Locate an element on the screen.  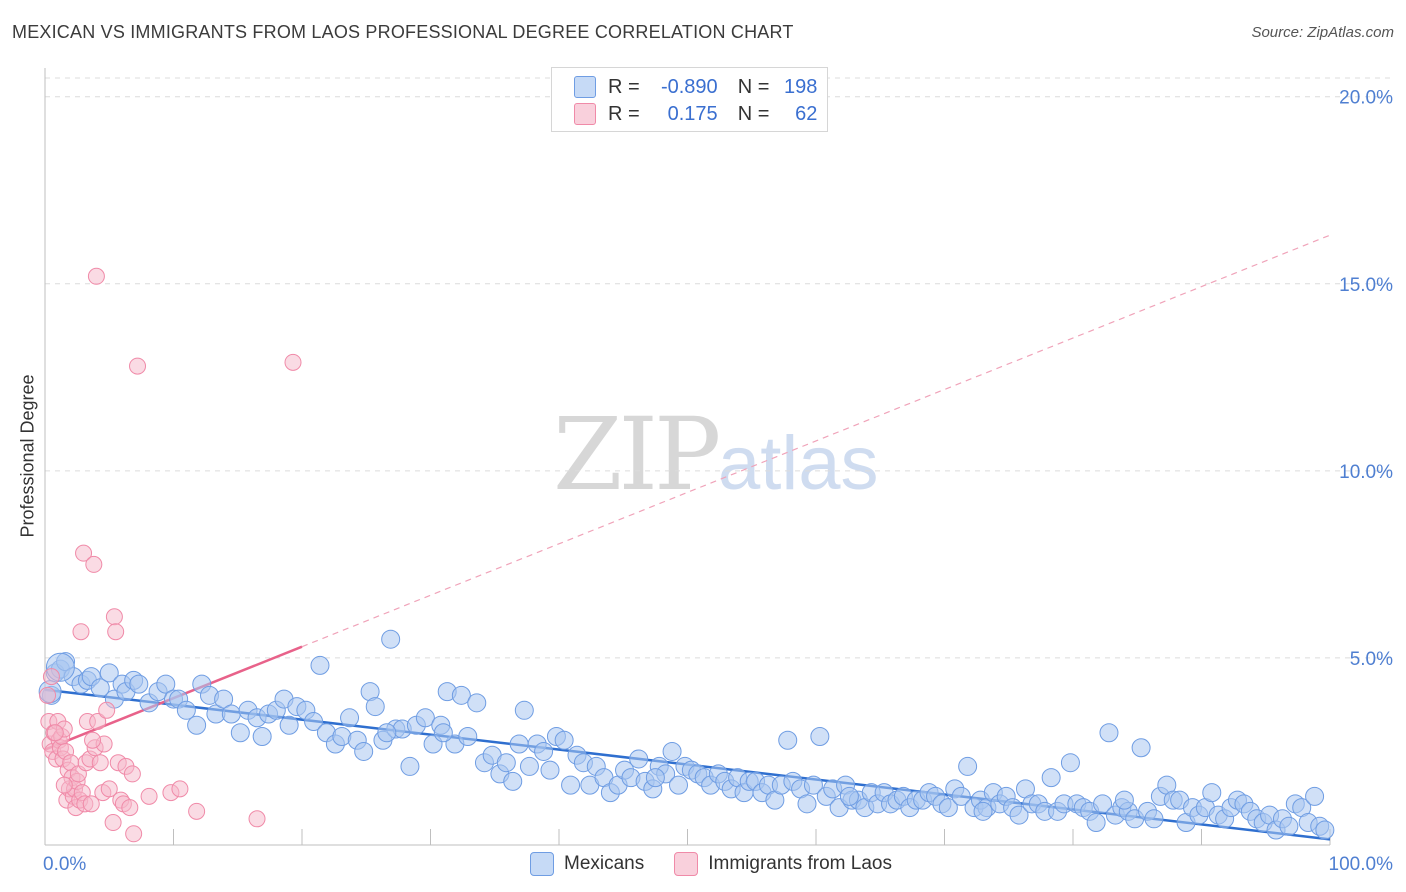
legend-swatch-mexicans is located at coordinates (585, 87).